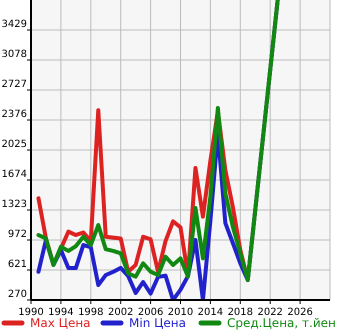 This screenshot has height=335, width=345. Describe the element at coordinates (181, 312) in the screenshot. I see `x-tick-label: 2010` at that location.